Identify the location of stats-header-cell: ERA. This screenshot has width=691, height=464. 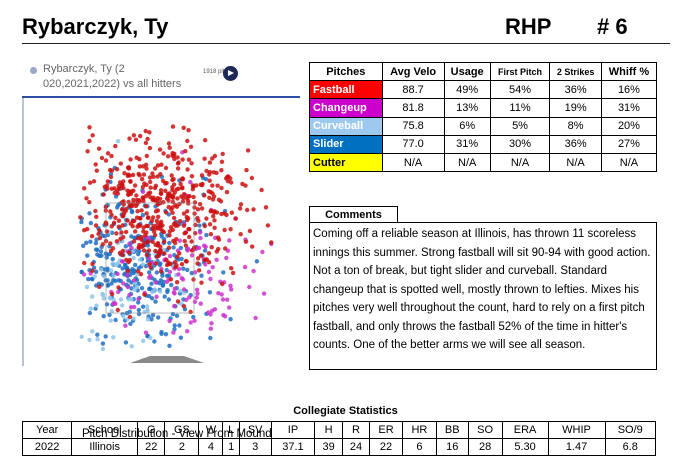
(525, 430).